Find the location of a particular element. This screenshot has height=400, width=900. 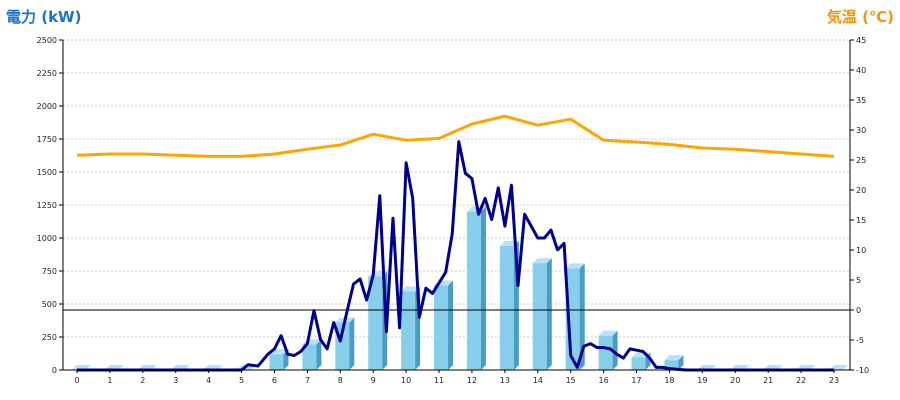

right-tick-label: 10 is located at coordinates (861, 250).